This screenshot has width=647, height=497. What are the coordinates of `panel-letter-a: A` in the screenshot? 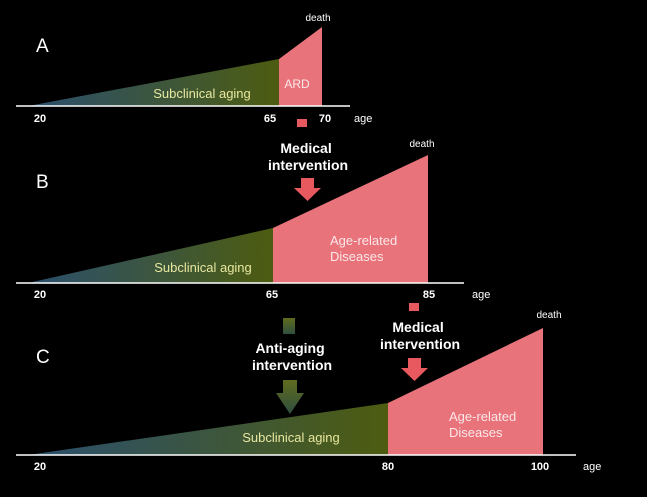 It's located at (42, 46).